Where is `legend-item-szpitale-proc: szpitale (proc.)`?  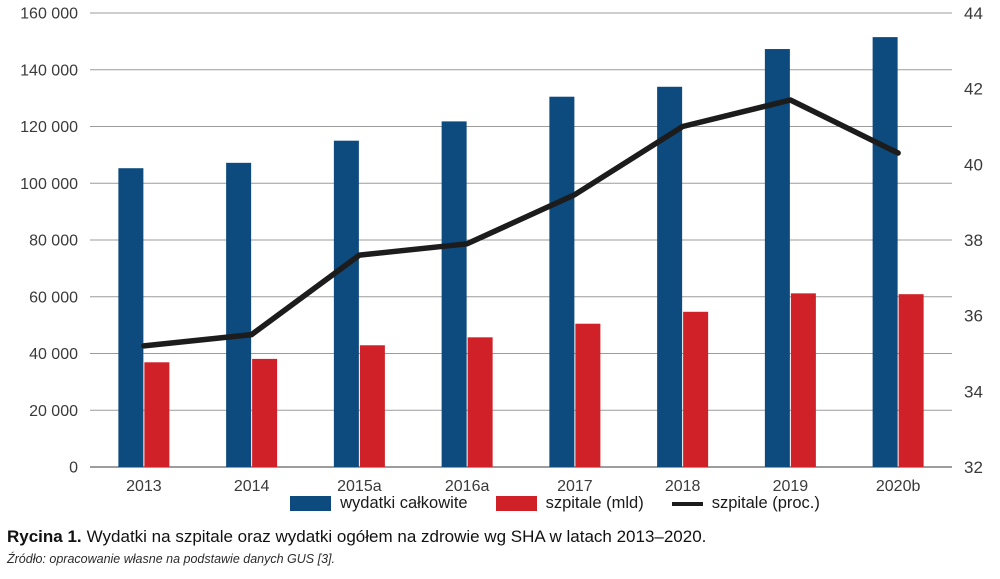
legend-item-szpitale-proc: szpitale (proc.) is located at coordinates (745, 503).